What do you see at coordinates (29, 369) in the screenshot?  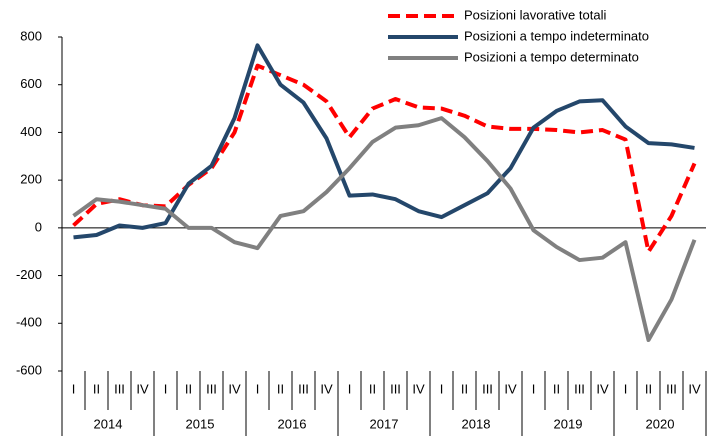 I see `y-tick-label: -600` at bounding box center [29, 369].